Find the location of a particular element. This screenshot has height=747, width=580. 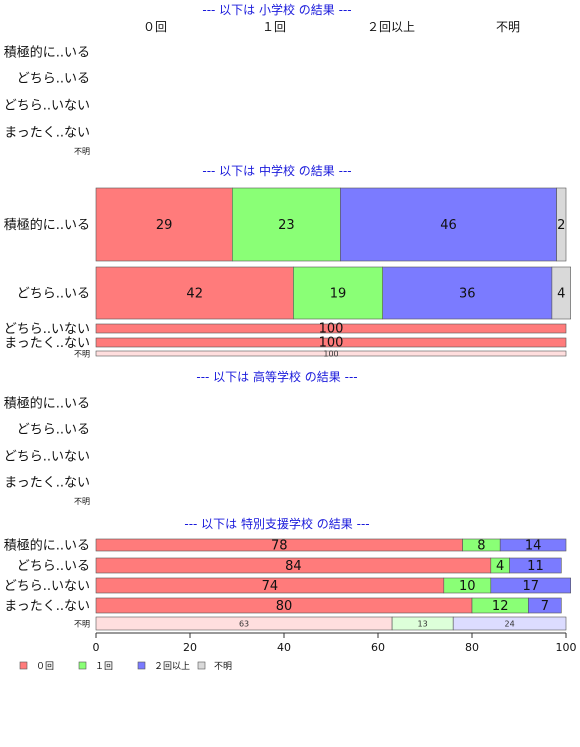

section-title: --- 以下は 特別支援学校 の結果 --- is located at coordinates (276, 523).